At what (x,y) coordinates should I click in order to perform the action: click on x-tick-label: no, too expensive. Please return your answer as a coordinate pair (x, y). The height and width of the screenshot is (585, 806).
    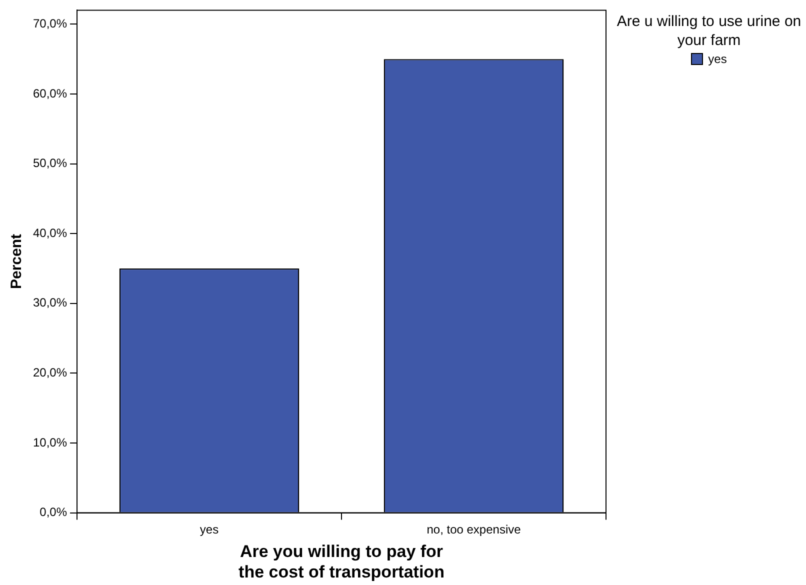
    Looking at the image, I should click on (474, 529).